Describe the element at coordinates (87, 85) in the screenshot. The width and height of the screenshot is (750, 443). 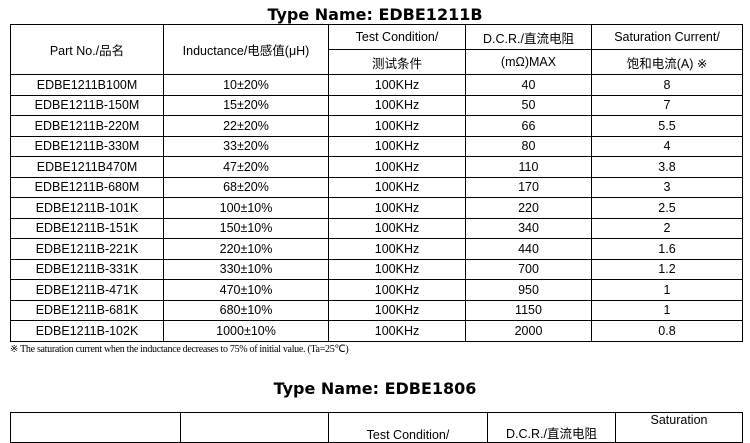
I see `cell-part-no: EDBE1211B100M` at that location.